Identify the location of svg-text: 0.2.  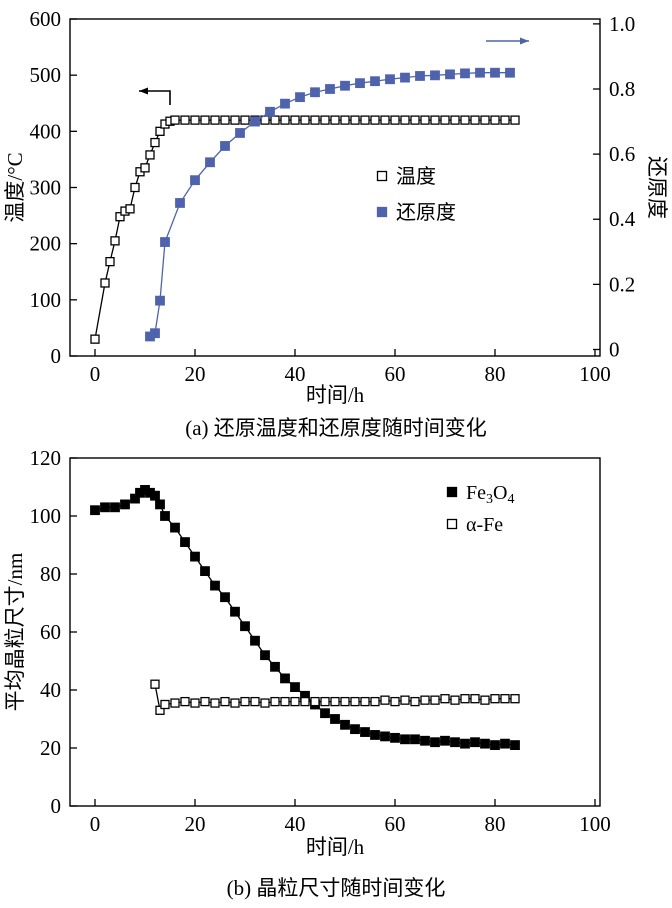
(622, 284).